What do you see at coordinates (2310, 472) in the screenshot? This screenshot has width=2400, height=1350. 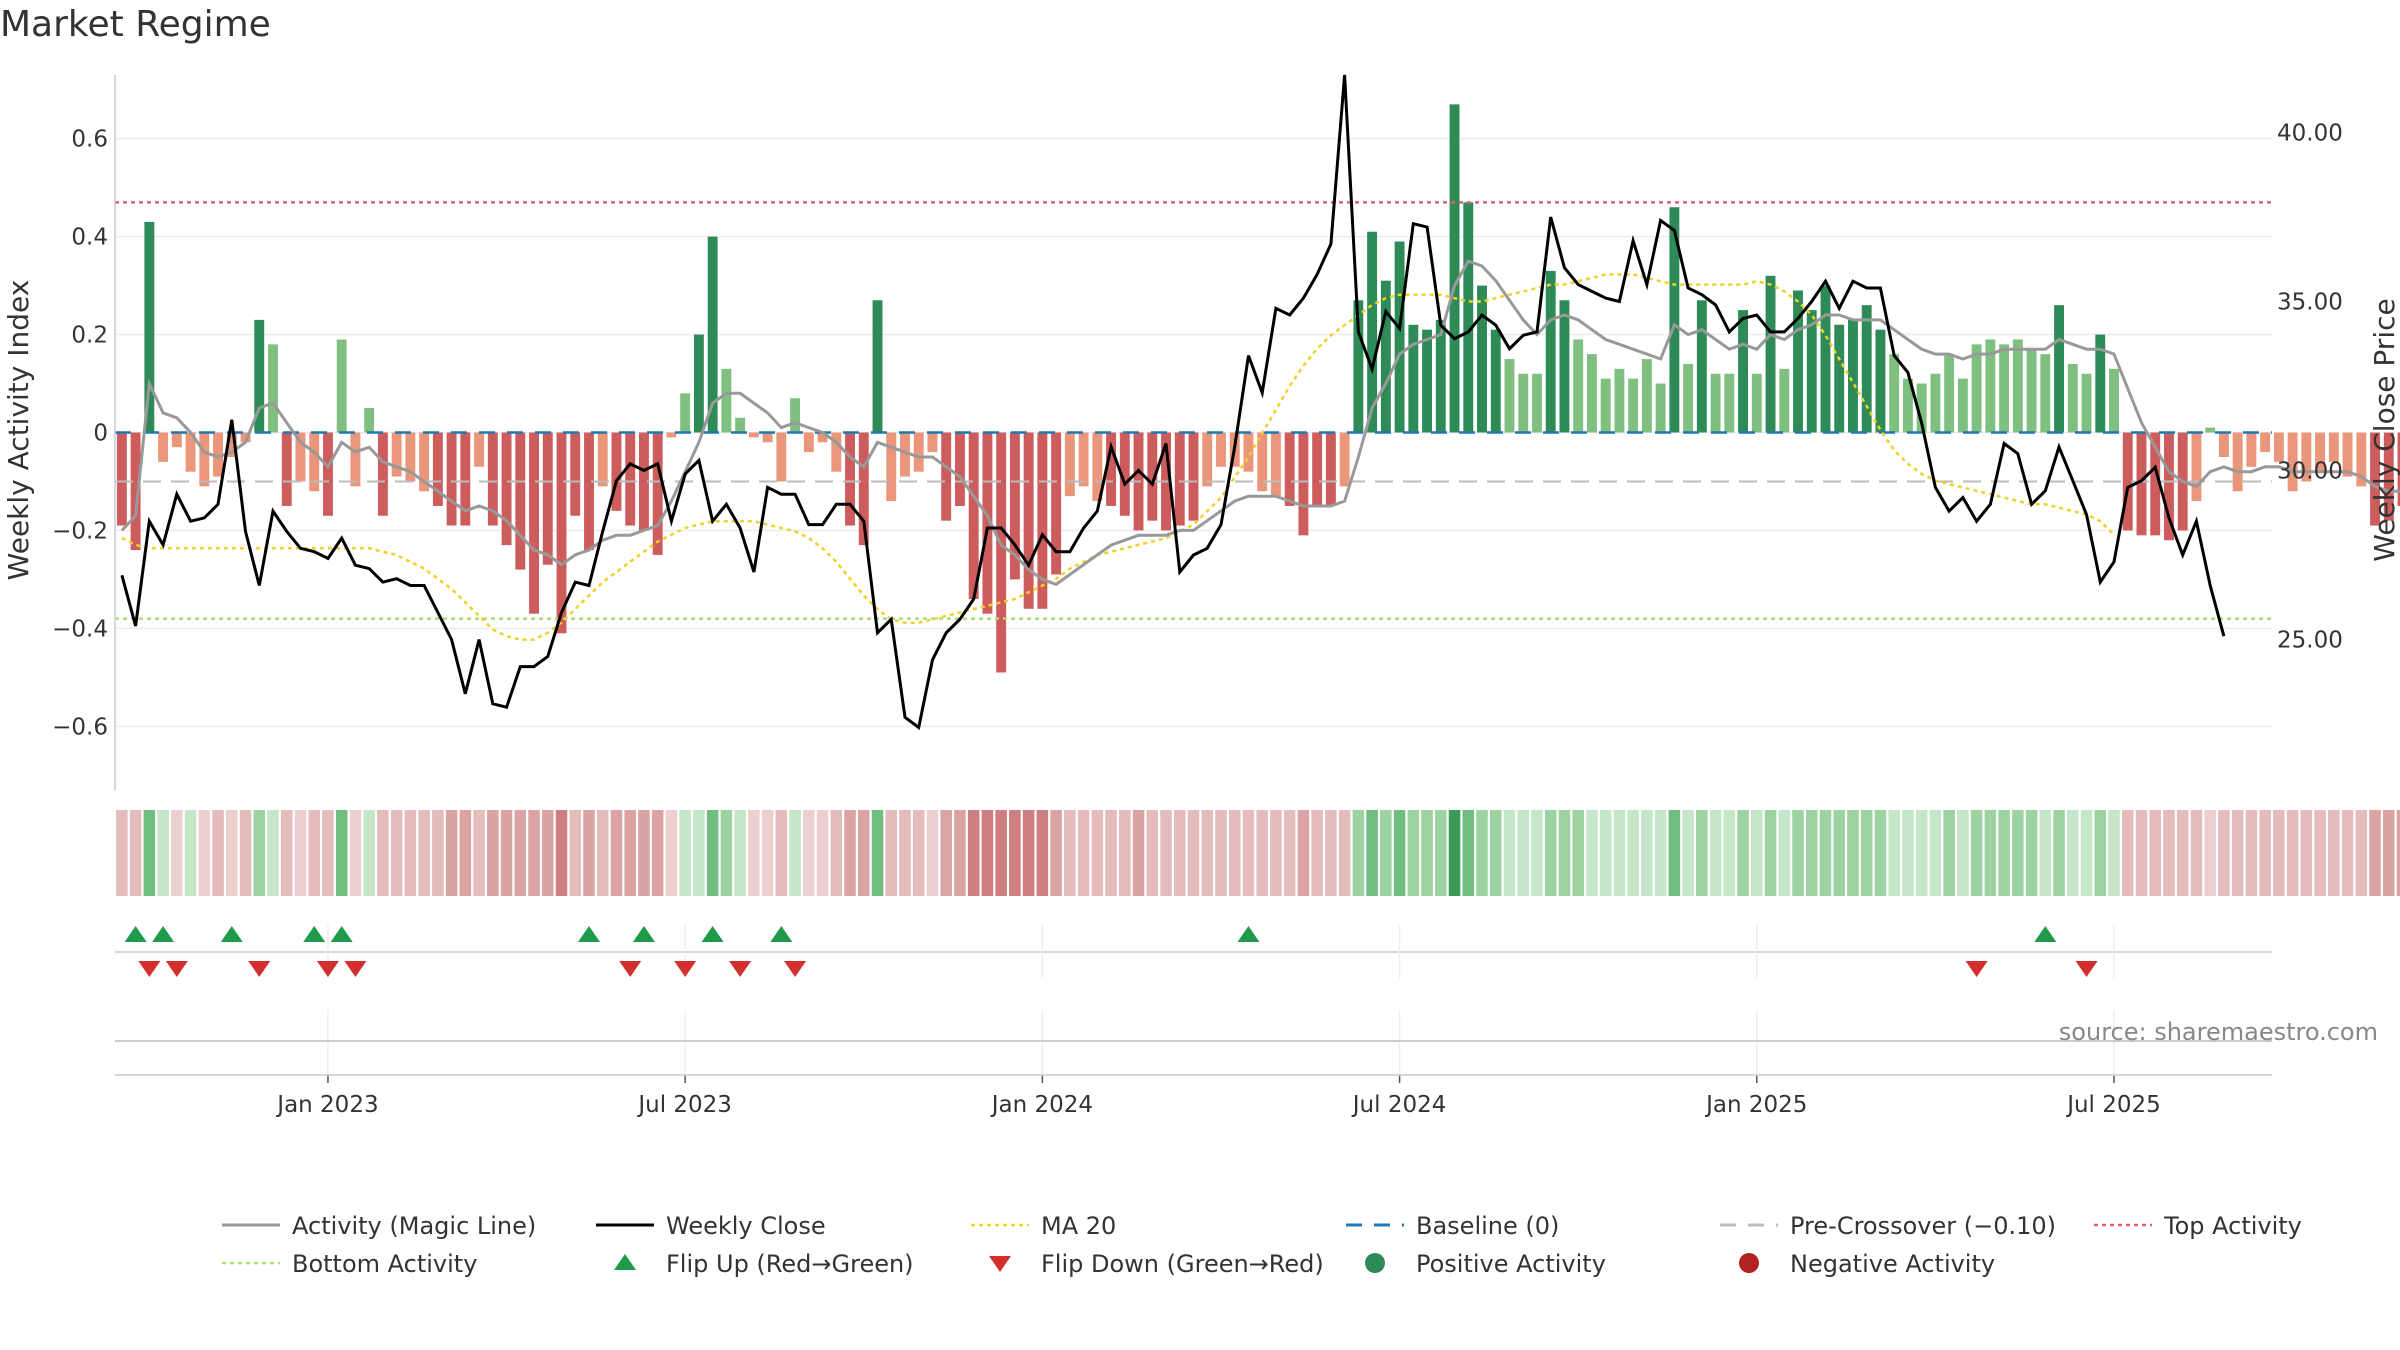 I see `y-tick-right: 30.00` at bounding box center [2310, 472].